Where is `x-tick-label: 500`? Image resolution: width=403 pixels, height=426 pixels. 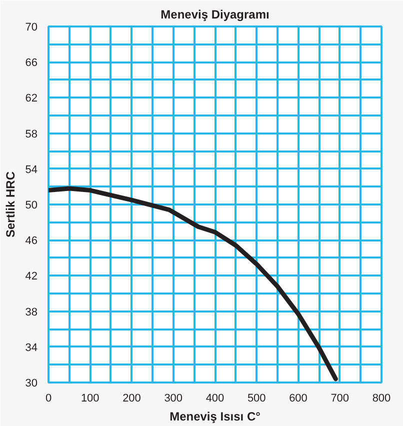
x-tick-label: 500 is located at coordinates (256, 398).